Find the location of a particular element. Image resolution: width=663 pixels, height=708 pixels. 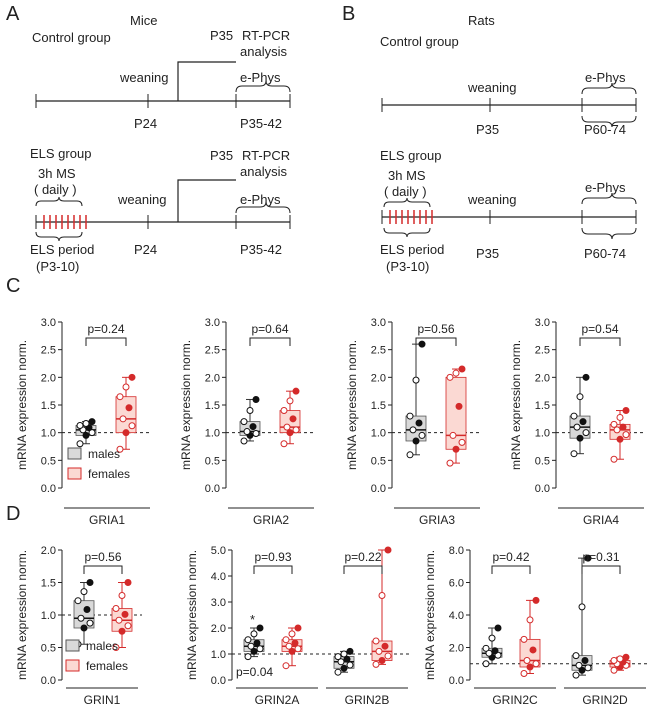

a-els-rtpcr2: analysis is located at coordinates (263, 171).